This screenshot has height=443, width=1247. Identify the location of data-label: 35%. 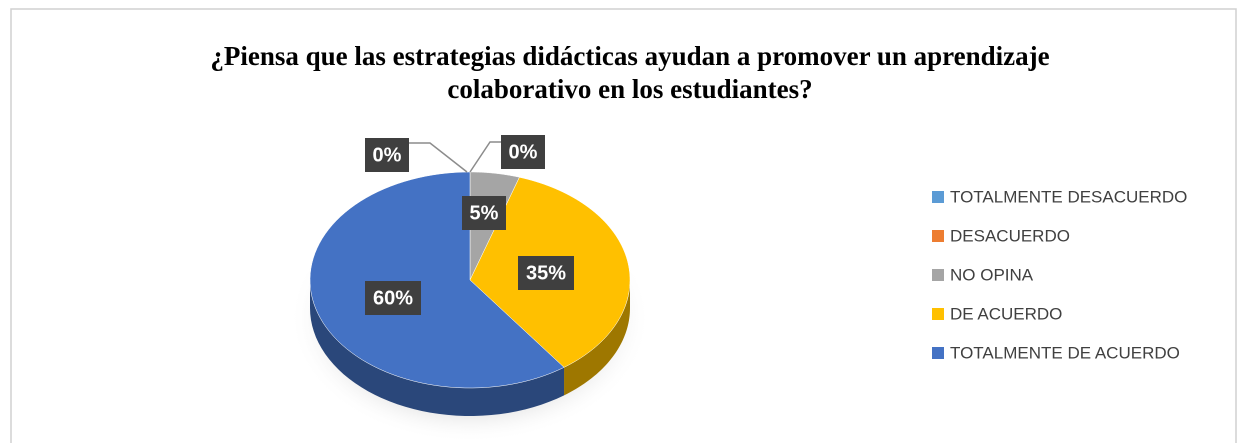
(546, 273).